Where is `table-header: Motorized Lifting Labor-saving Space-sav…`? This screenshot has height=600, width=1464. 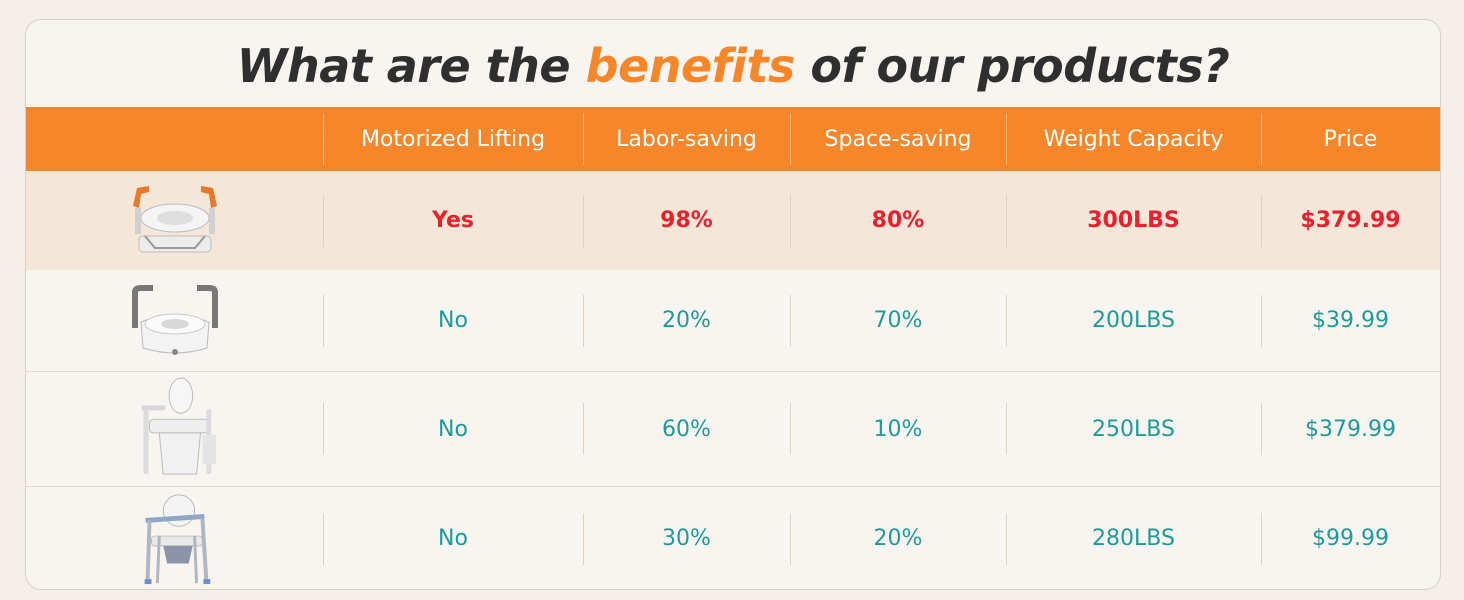 table-header: Motorized Lifting Labor-saving Space-sav… is located at coordinates (733, 139).